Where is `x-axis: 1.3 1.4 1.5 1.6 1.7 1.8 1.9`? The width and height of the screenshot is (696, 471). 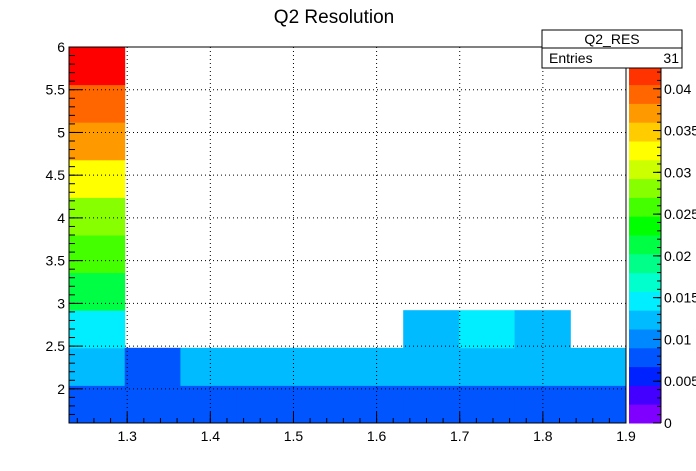 x-axis: 1.3 1.4 1.5 1.6 1.7 1.8 1.9 is located at coordinates (356, 428).